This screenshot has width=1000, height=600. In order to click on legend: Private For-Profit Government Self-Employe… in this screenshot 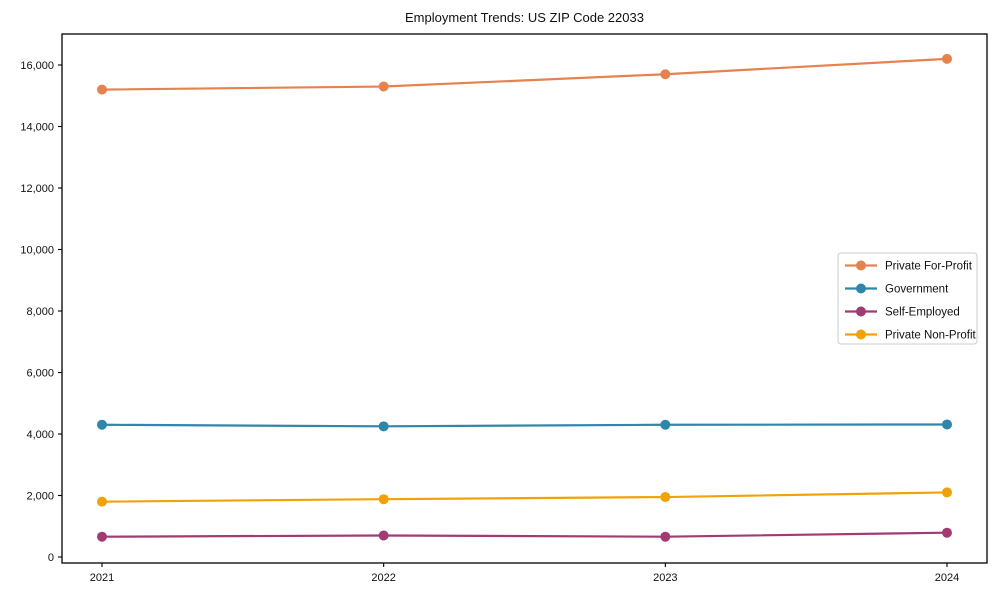, I will do `click(907, 298)`.